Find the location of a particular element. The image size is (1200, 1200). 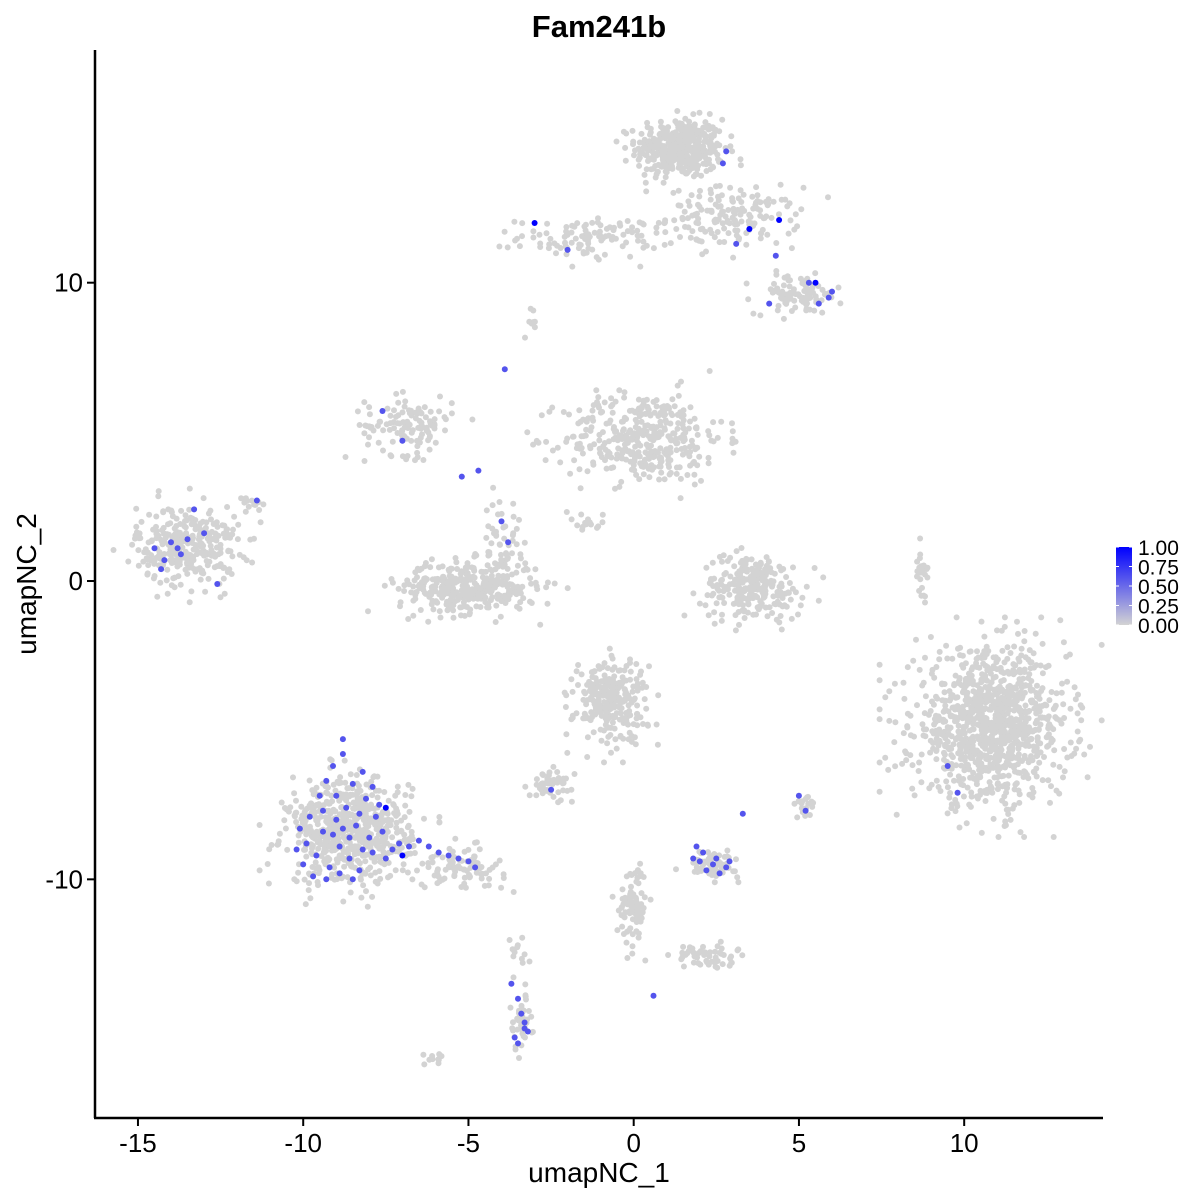

x-tick-label: -5 is located at coordinates (468, 1143).